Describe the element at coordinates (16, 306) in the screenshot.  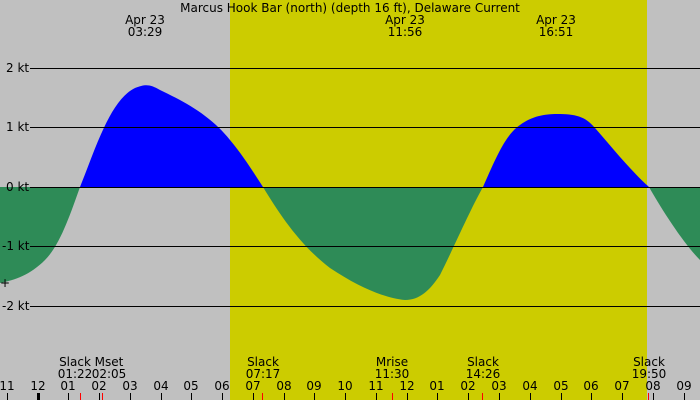
I see `y-label-minus2kt: -2 kt` at that location.